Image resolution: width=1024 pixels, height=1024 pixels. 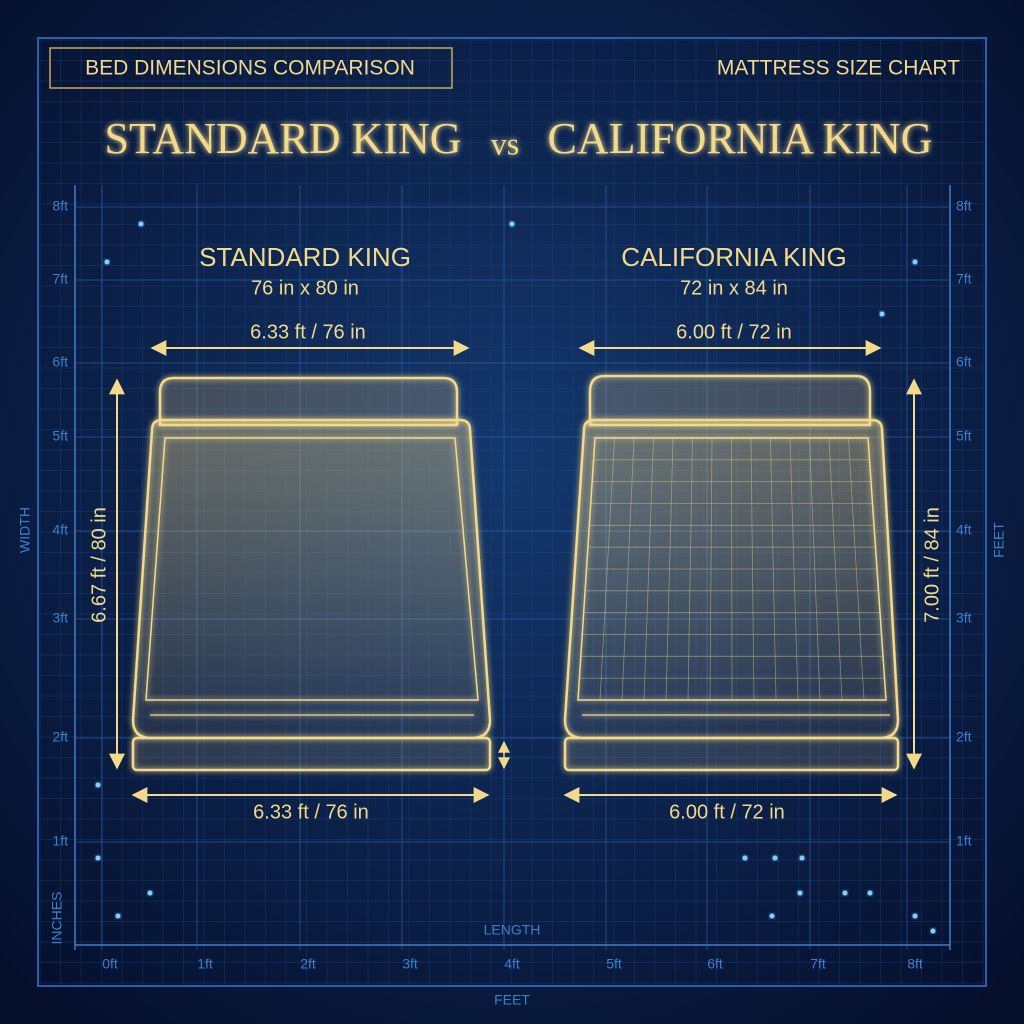 What do you see at coordinates (733, 257) in the screenshot?
I see `bed-name: CALIFORNIA KING` at bounding box center [733, 257].